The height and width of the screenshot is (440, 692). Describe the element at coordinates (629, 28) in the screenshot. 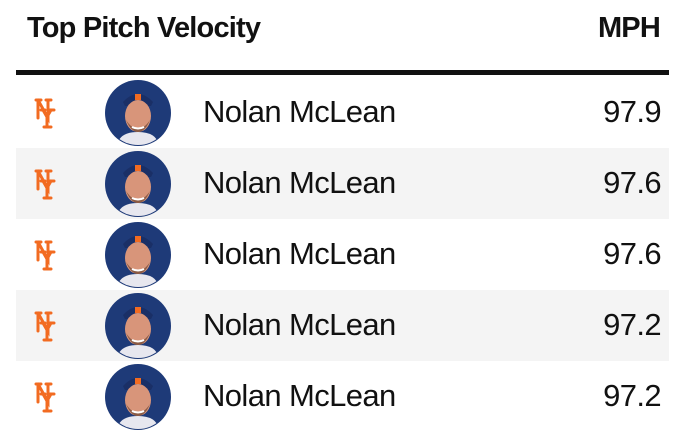

I see `unit-header: MPH` at that location.